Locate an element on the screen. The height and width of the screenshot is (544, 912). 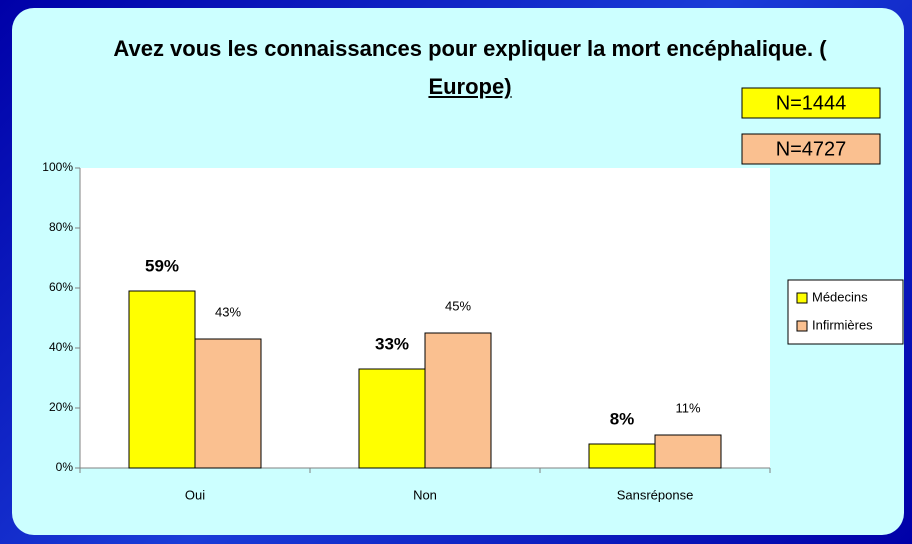
y-tick-label: 40% is located at coordinates (61, 347).